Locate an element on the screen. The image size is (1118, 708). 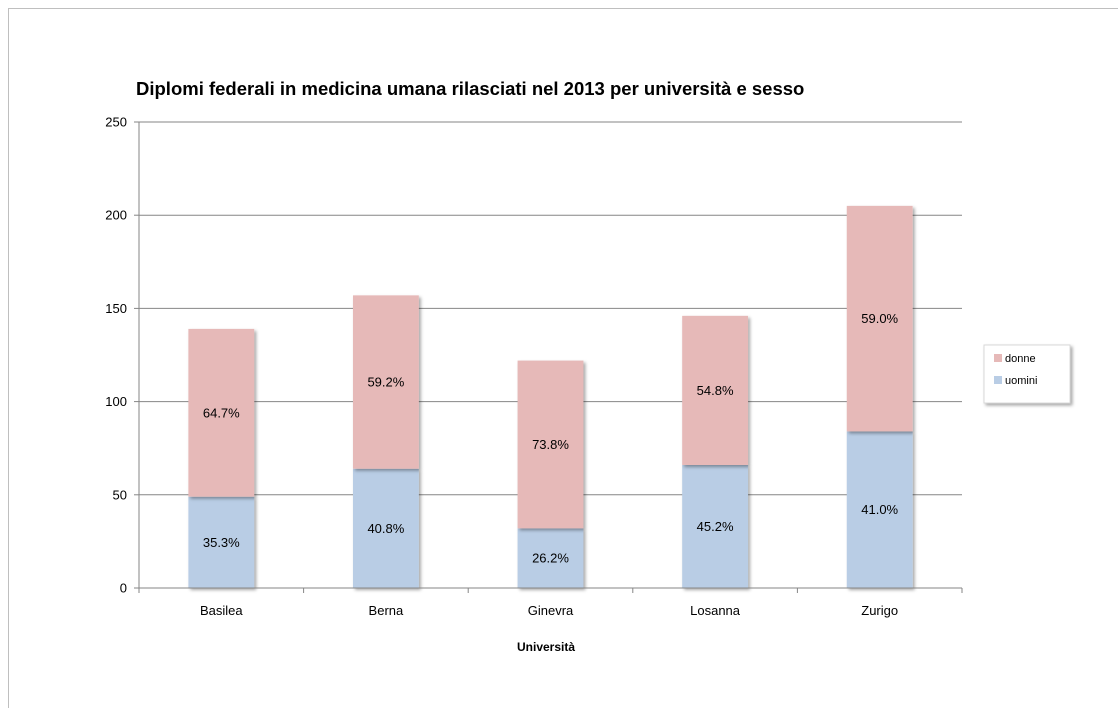
bar-donne-basilea is located at coordinates (221, 412).